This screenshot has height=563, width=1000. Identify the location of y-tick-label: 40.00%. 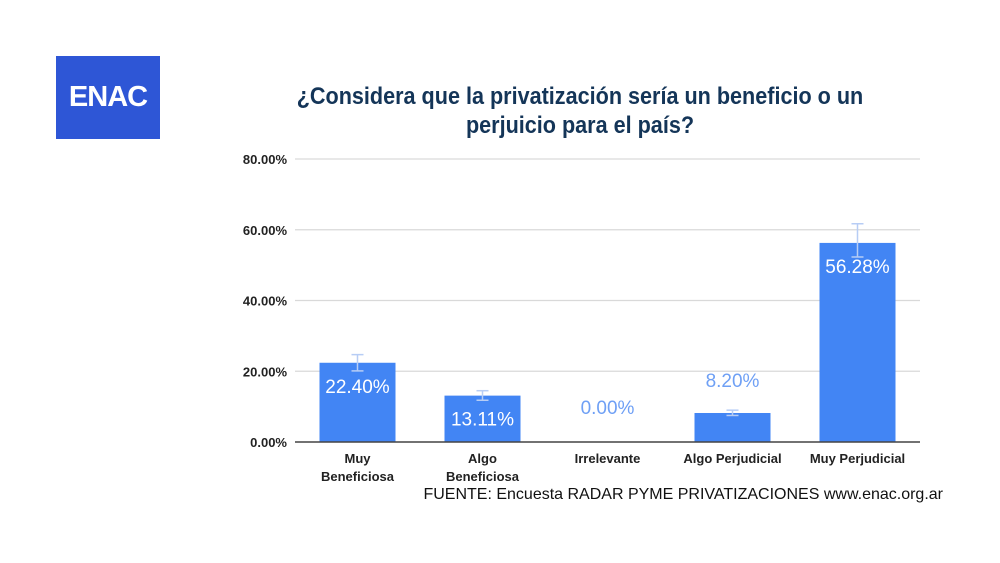
(265, 301).